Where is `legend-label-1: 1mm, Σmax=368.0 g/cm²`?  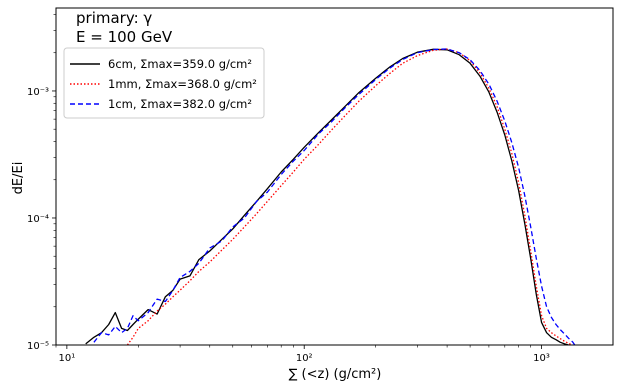
legend-label-1: 1mm, Σmax=368.0 g/cm² is located at coordinates (182, 84).